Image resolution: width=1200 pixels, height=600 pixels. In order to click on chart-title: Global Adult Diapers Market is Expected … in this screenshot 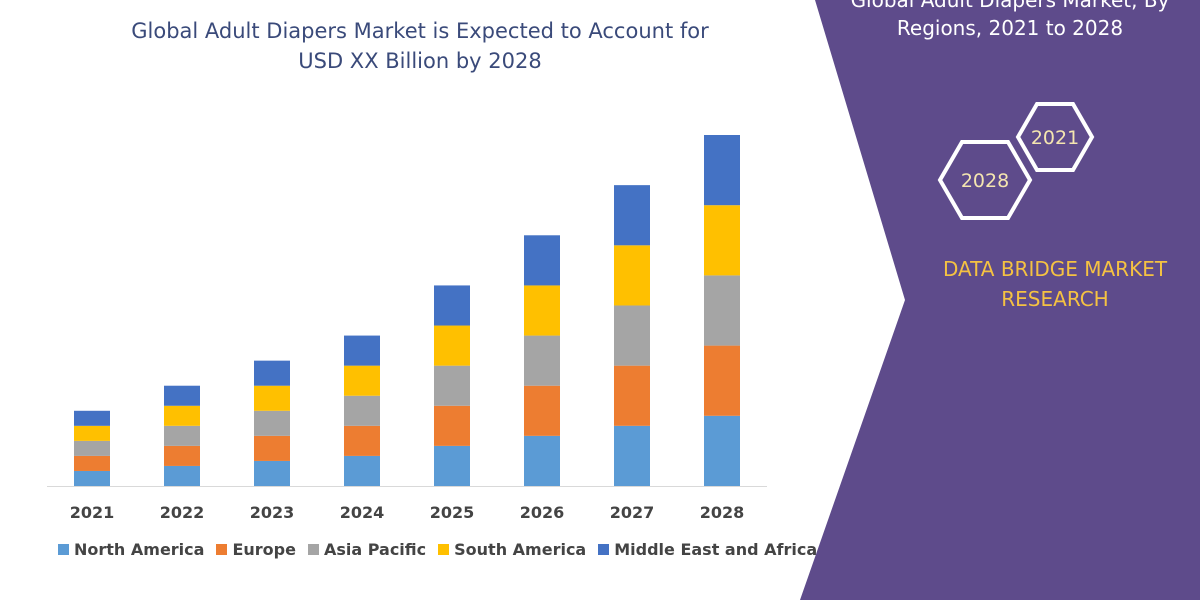, I will do `click(420, 46)`.